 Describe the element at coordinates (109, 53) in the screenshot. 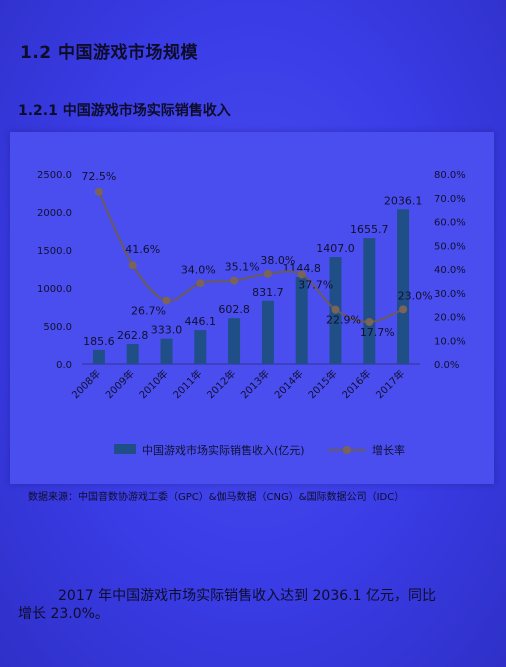

I see `section-title: 1.2 中国游戏市场规模` at that location.